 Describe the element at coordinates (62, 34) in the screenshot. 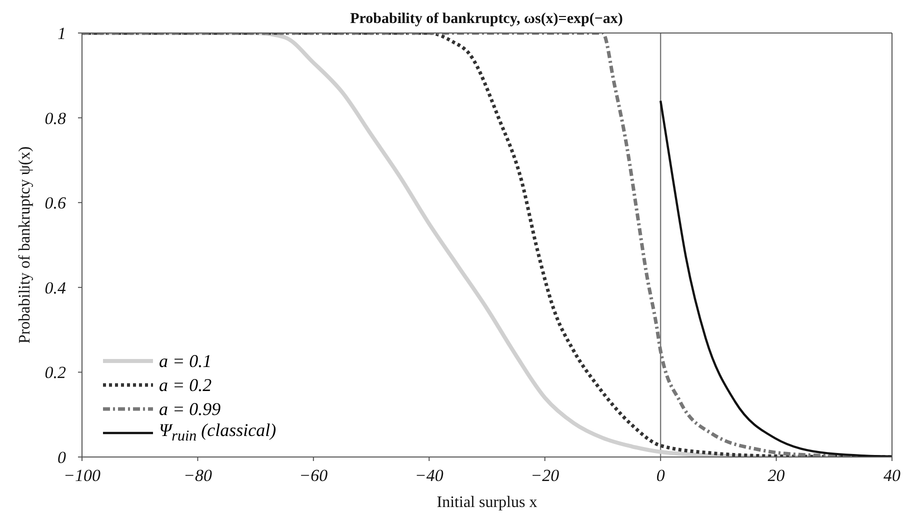

I see `y-tick-label: 1` at that location.